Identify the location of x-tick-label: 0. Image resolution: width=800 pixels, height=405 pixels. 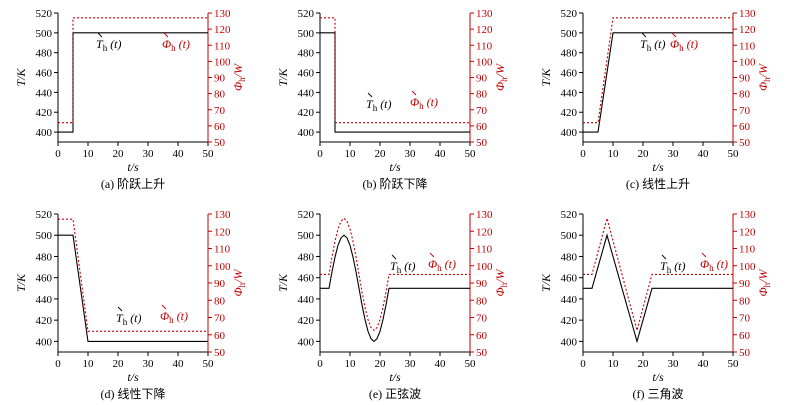
(320, 364).